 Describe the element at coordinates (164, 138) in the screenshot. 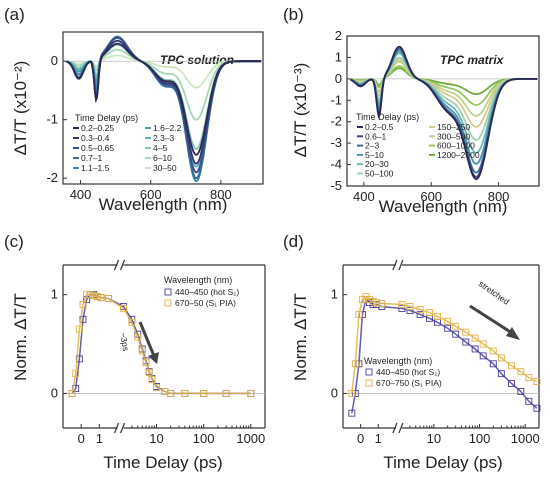

I see `legend-label: 2.3–3` at that location.